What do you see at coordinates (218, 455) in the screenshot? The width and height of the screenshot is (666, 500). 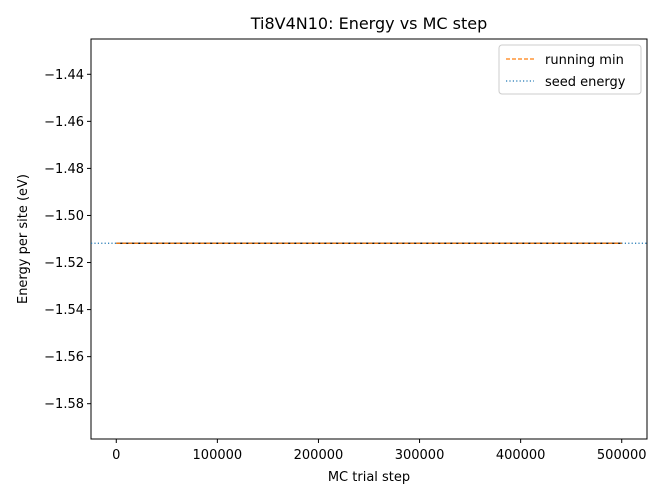 I see `x-tick-label: 100000` at bounding box center [218, 455].